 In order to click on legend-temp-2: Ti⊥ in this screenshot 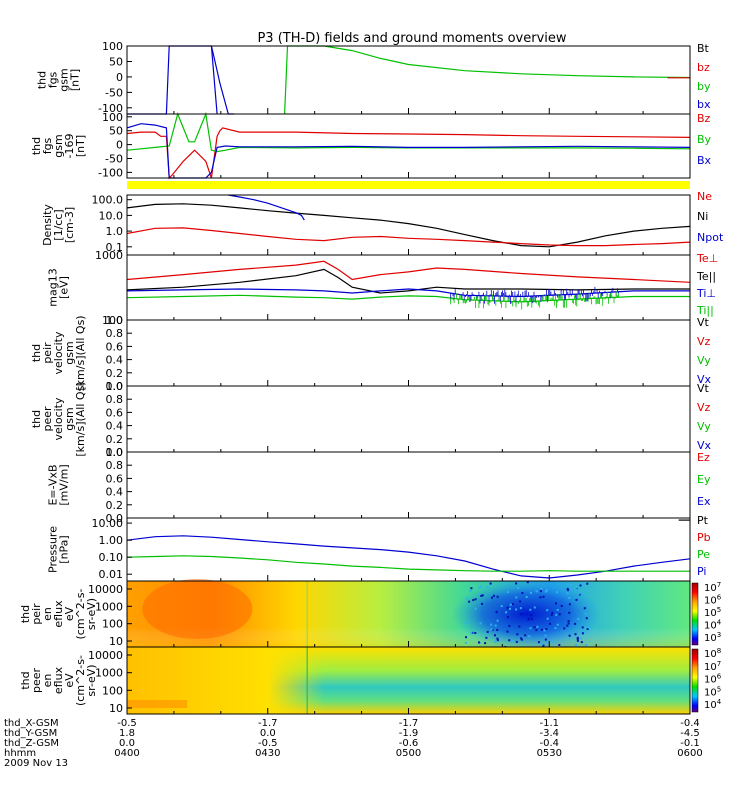, I will do `click(706, 293)`.